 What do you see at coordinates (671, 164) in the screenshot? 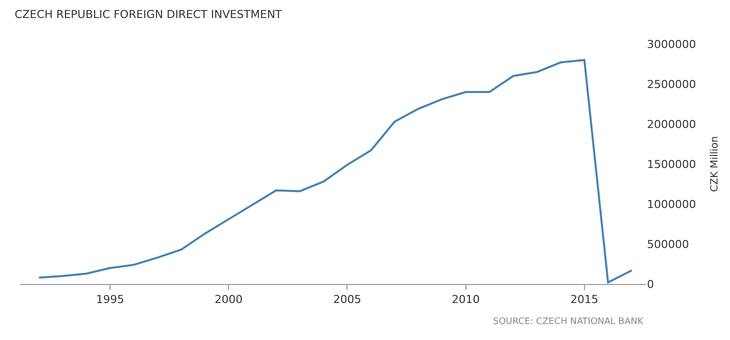
I see `y-tick-label: 1500000` at bounding box center [671, 164].